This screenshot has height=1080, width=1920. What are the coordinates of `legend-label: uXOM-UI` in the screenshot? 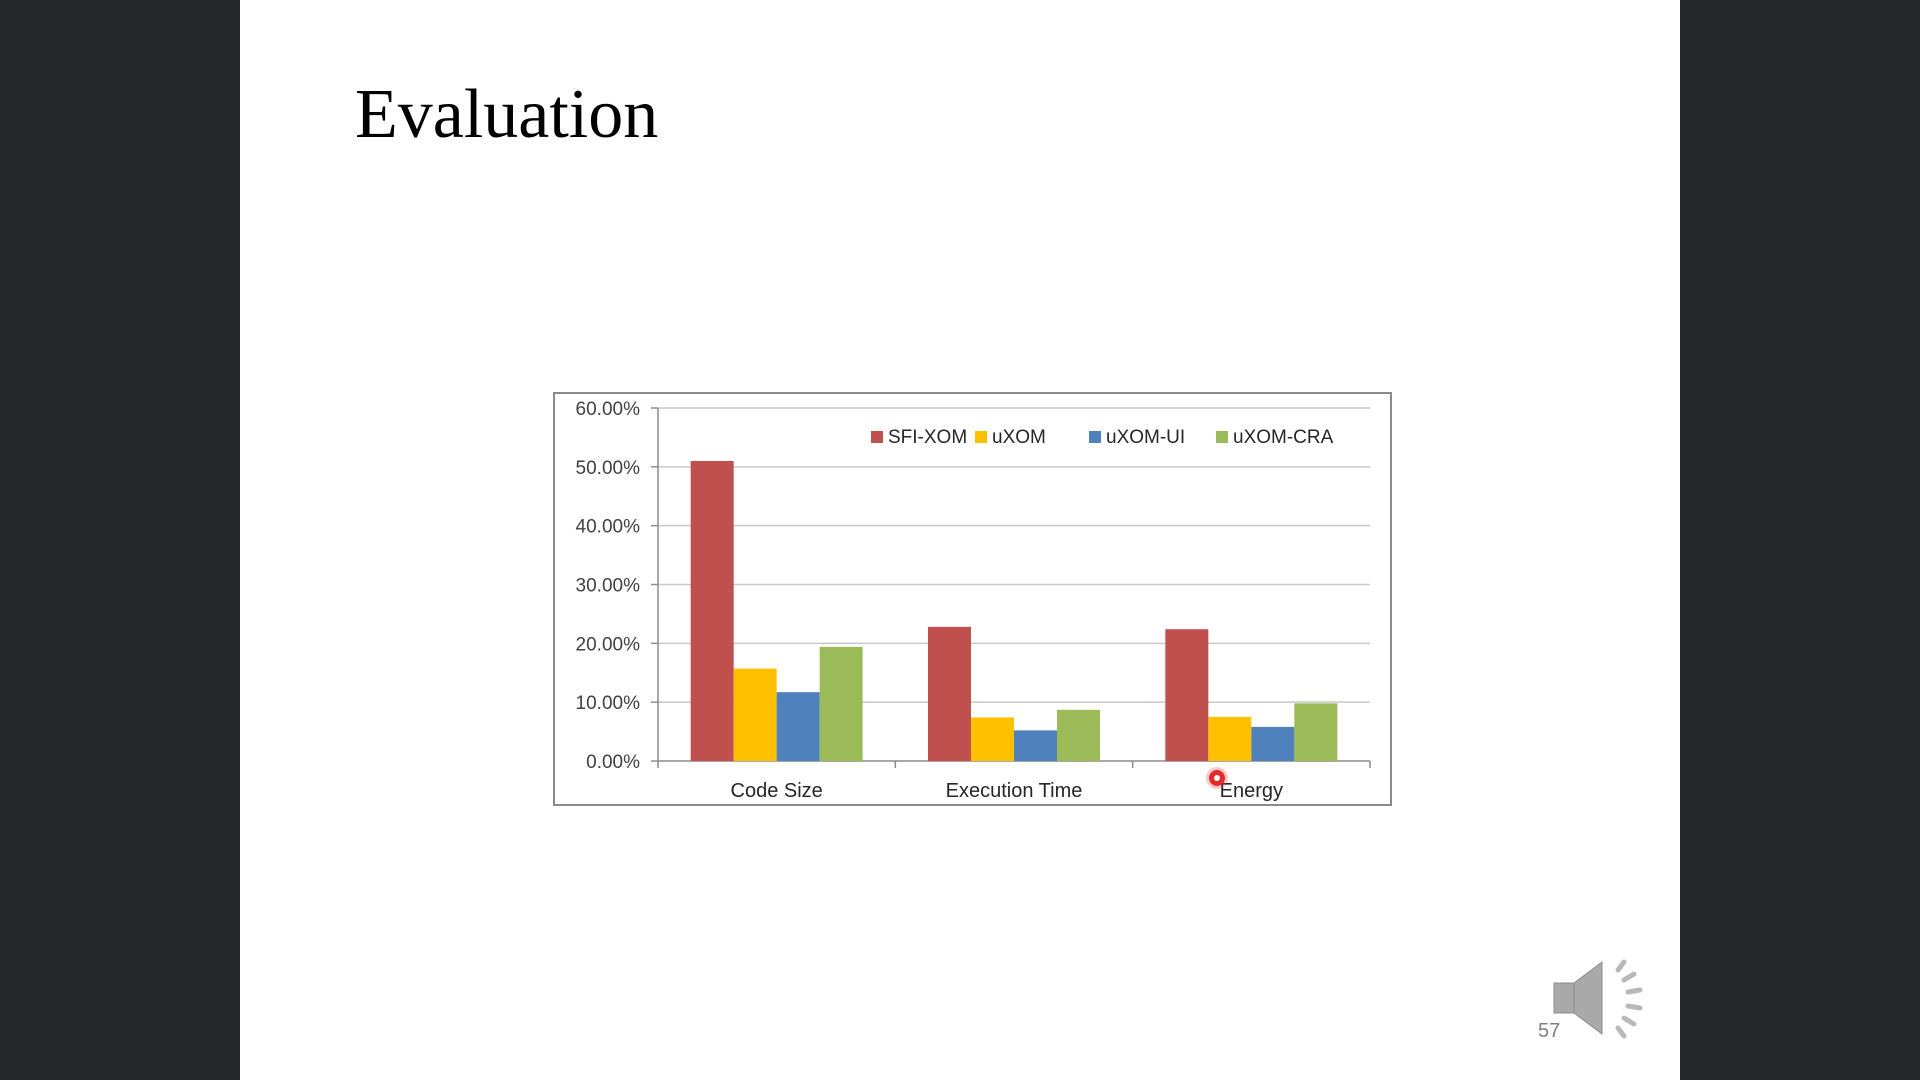 It's located at (1145, 437).